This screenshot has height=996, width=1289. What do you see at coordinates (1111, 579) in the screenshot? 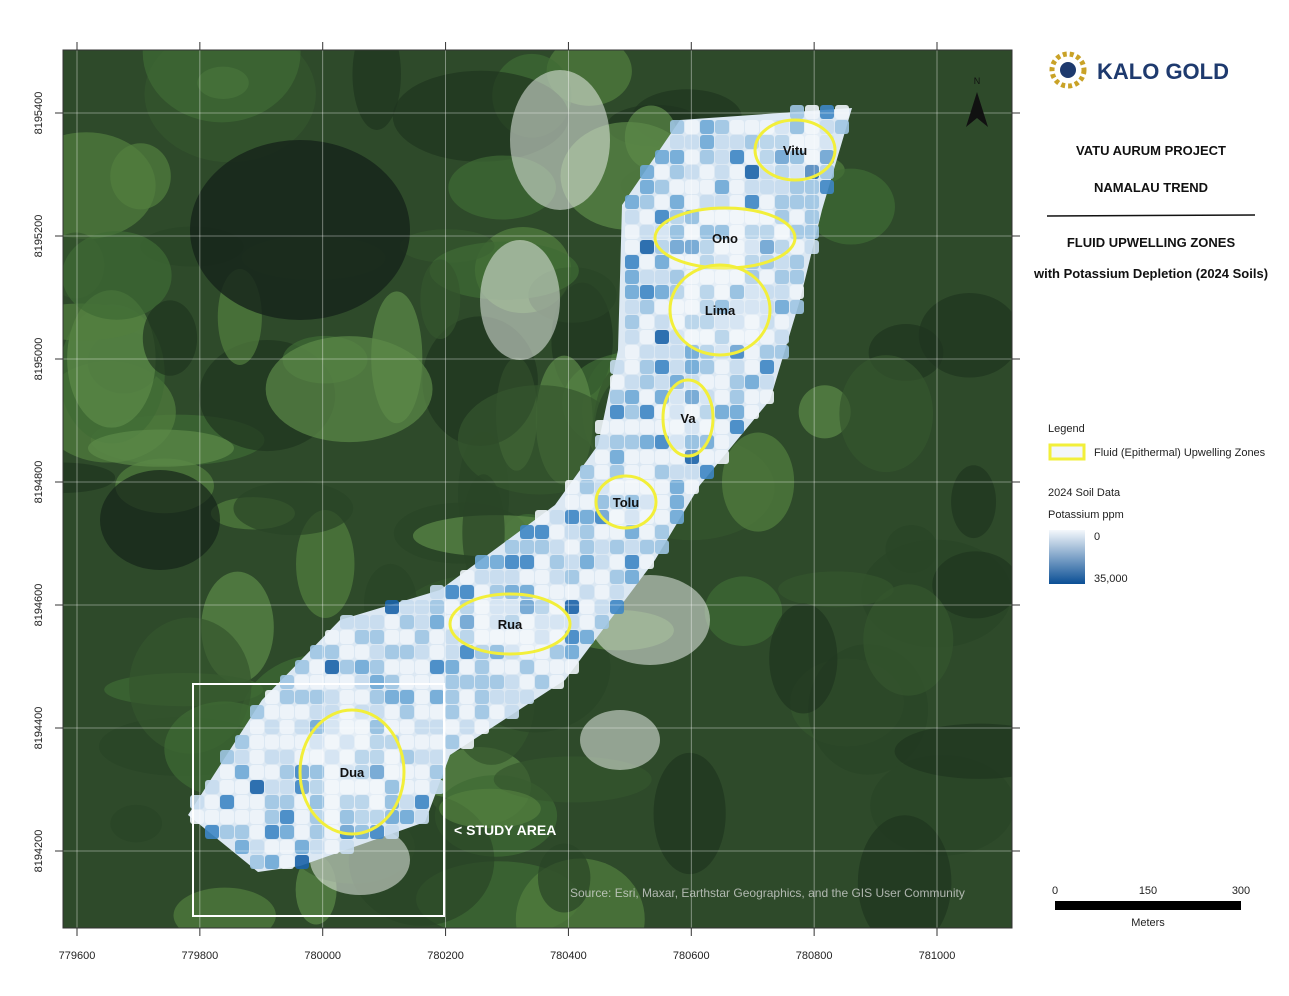
I see `legend-max: 35,000` at bounding box center [1111, 579].